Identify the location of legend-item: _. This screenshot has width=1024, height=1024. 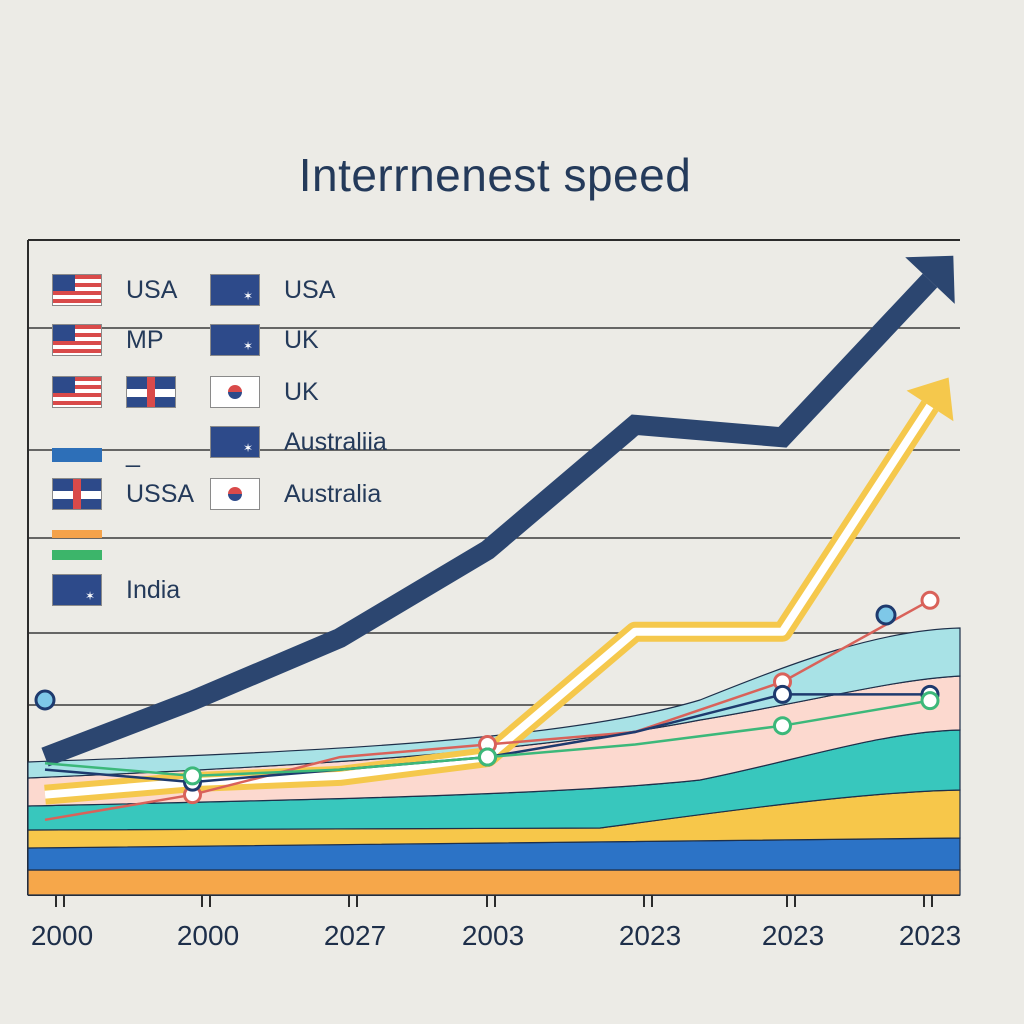
(96, 454).